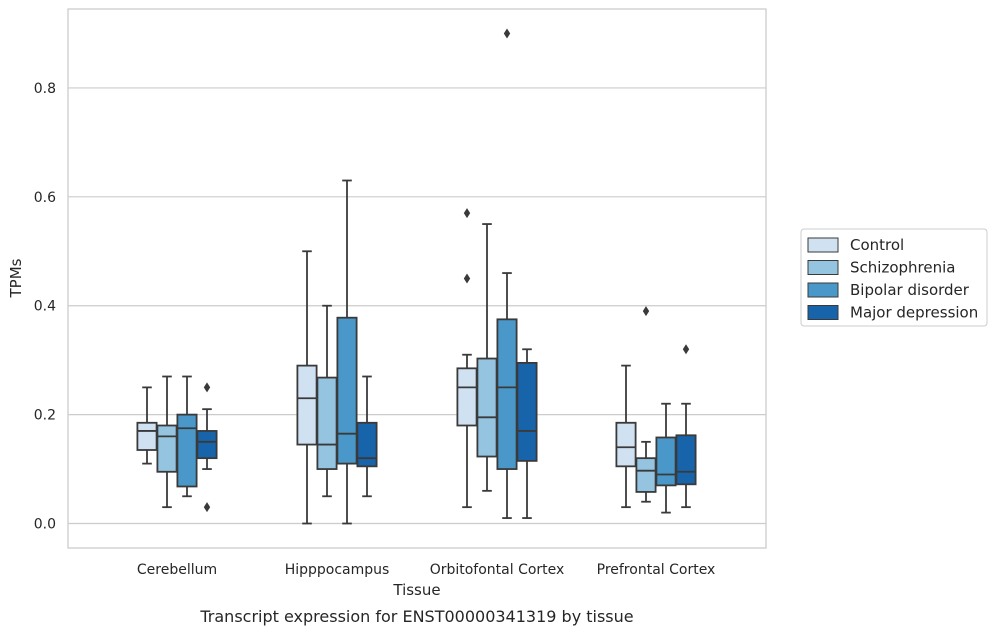 This screenshot has height=634, width=997. Describe the element at coordinates (177, 570) in the screenshot. I see `x-tick-label: Cerebellum` at that location.